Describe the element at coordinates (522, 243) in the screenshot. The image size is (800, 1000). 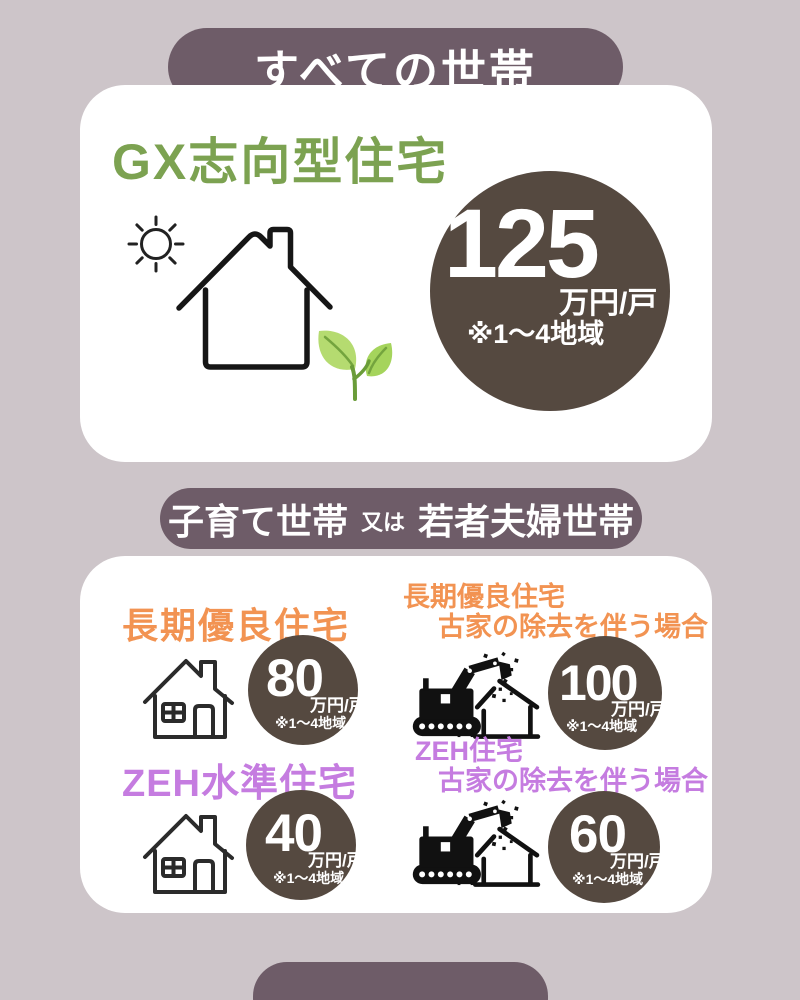
I see `subsidy-amount: 125` at that location.